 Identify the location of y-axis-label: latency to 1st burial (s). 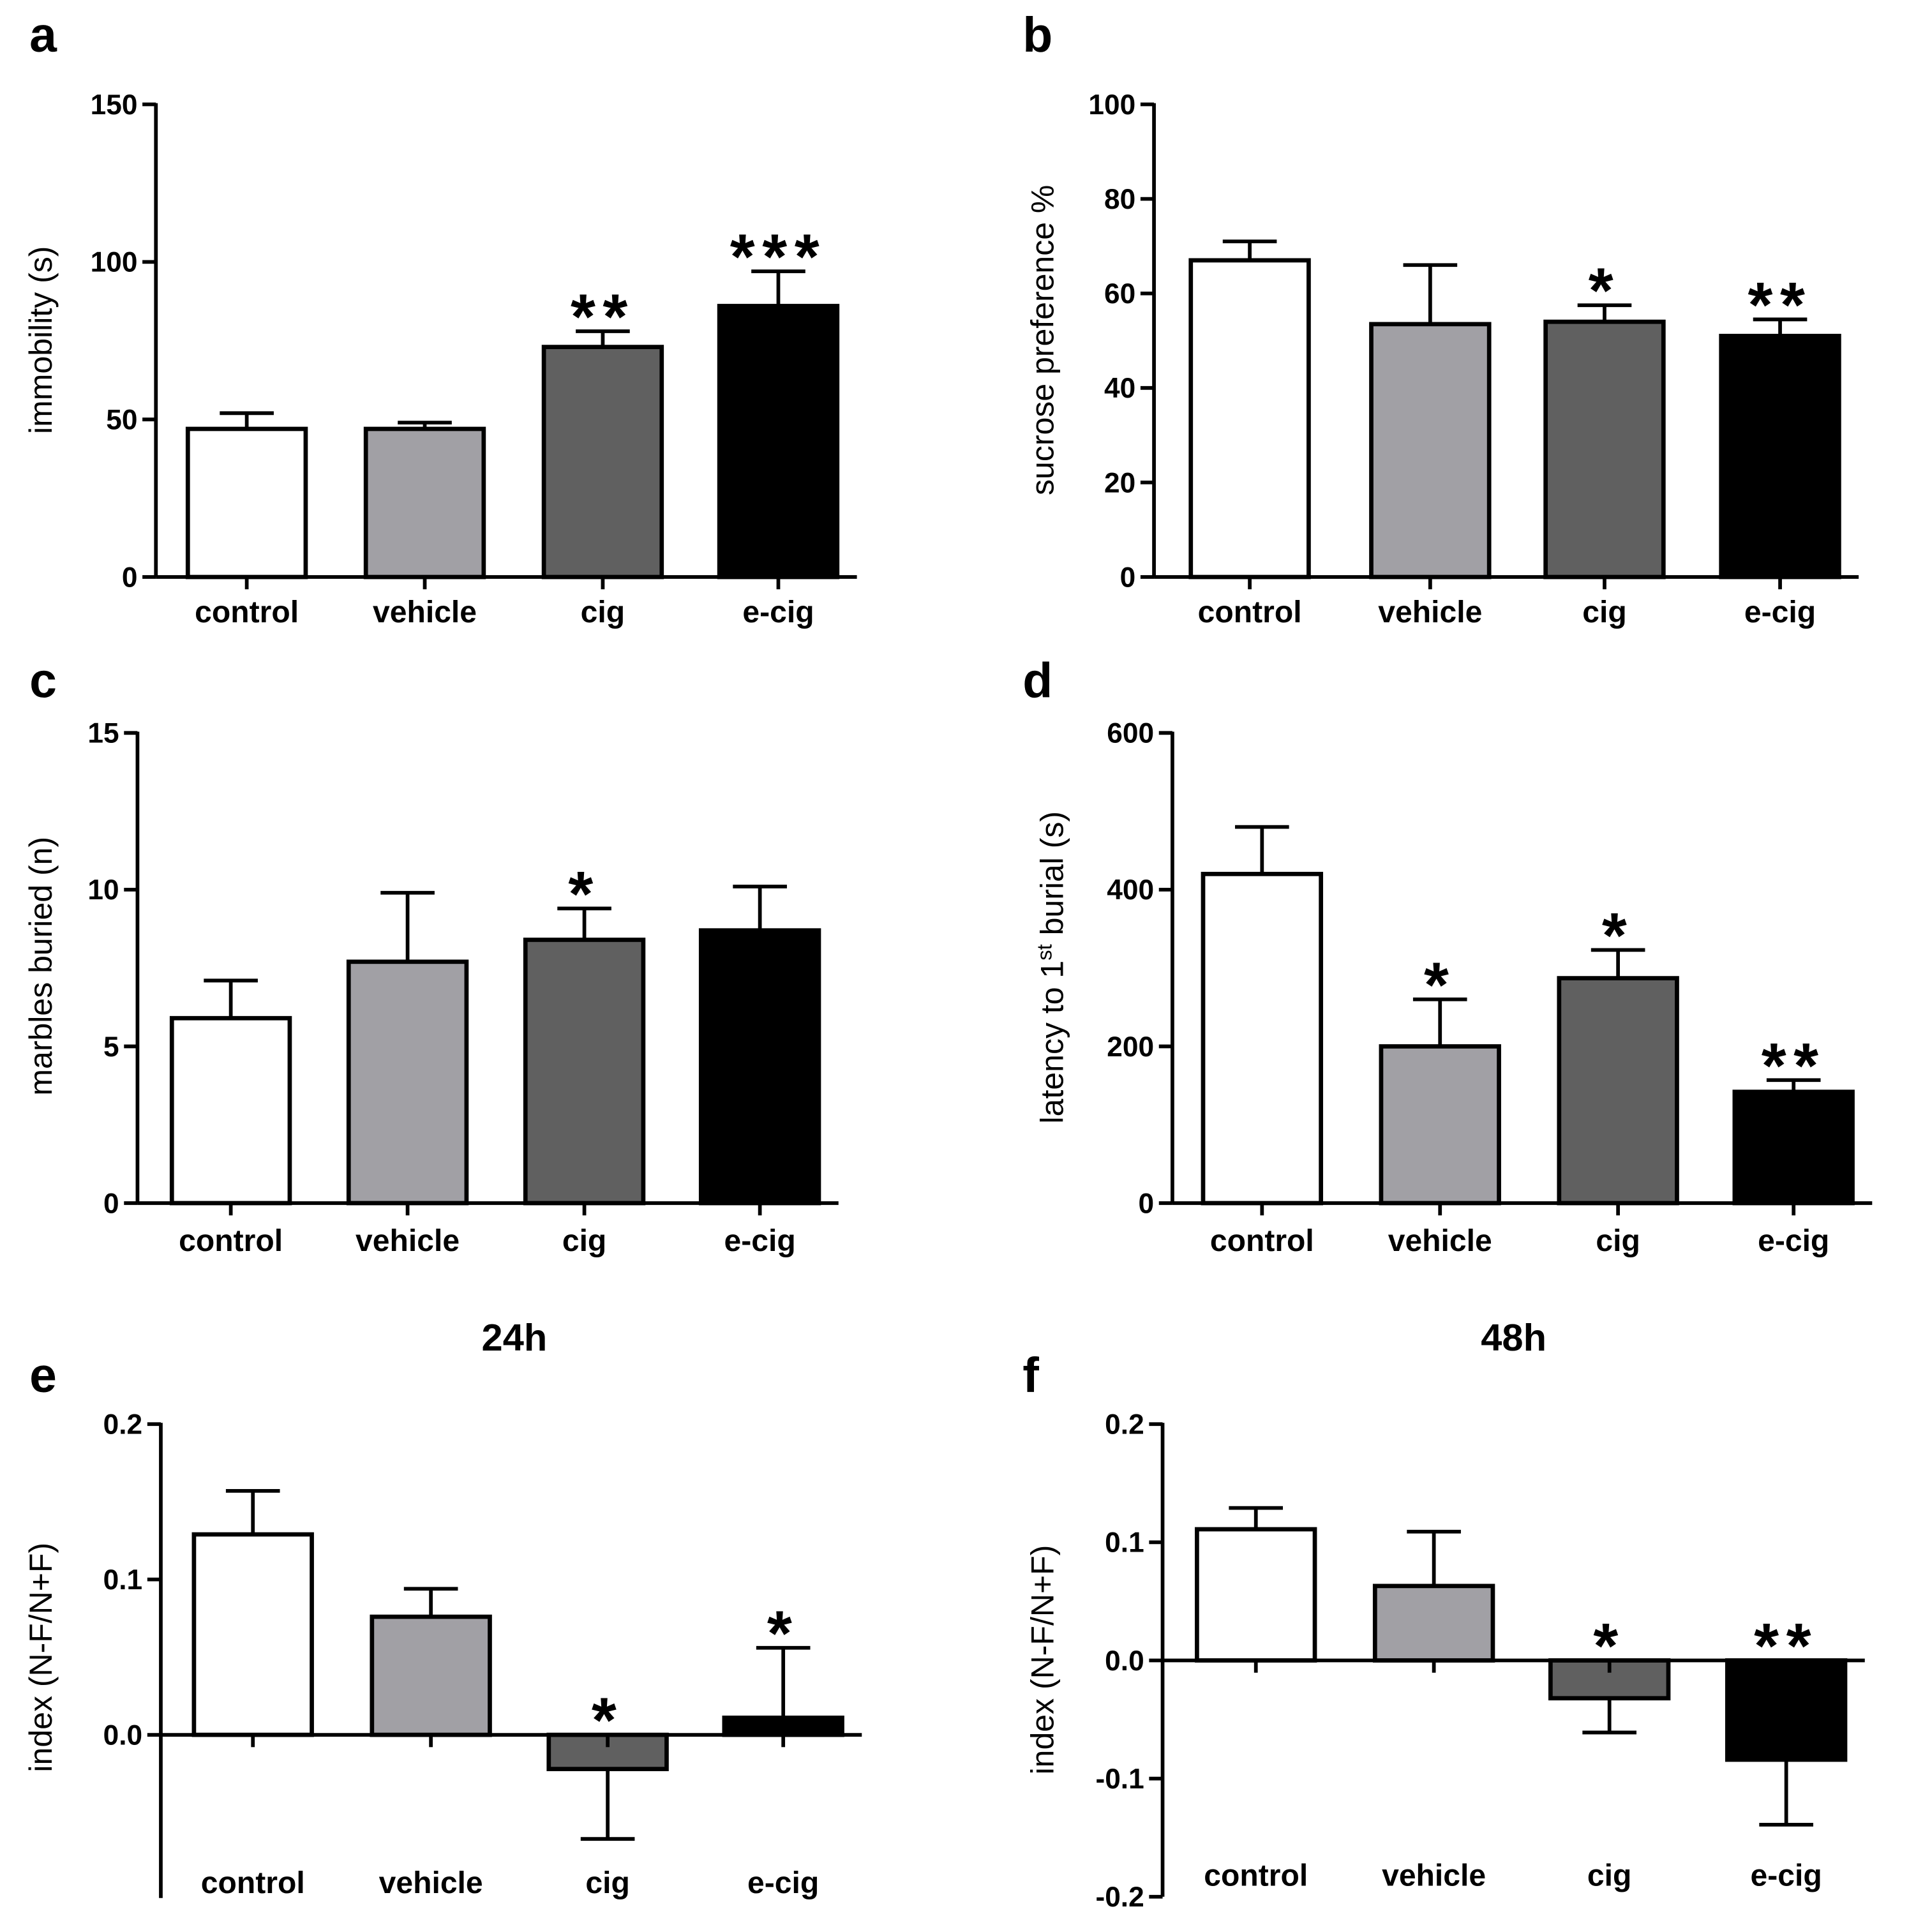
(1051, 967).